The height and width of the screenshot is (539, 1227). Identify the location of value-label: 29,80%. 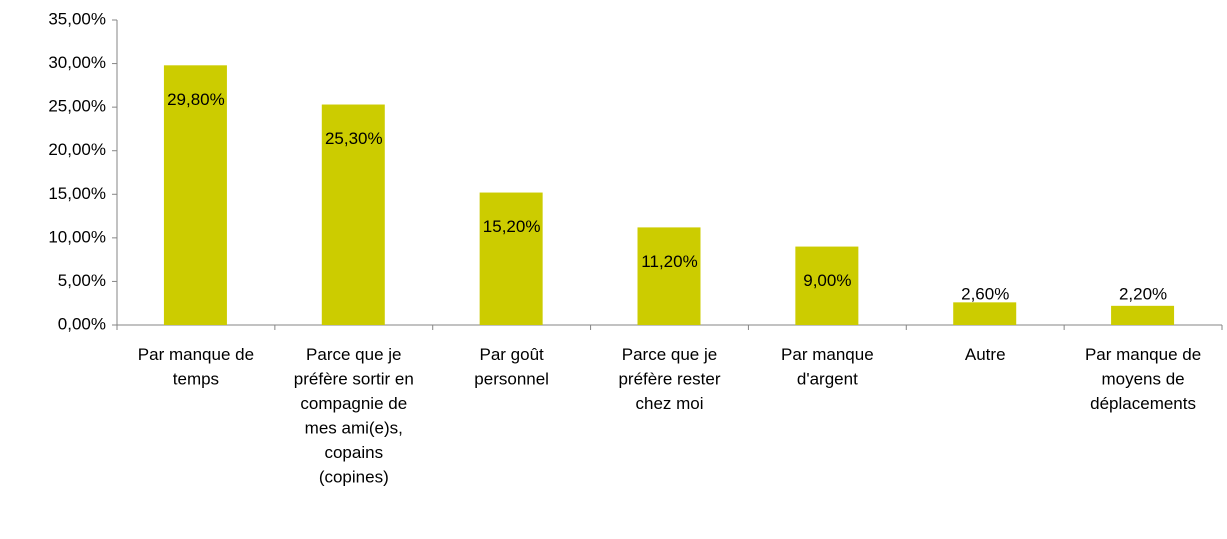
(196, 99).